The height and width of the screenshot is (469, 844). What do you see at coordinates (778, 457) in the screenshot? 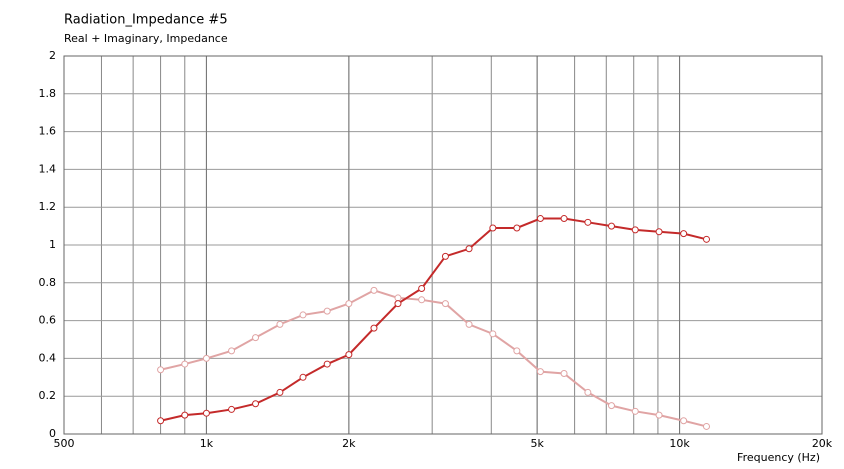
I see `x-axis-label: Frequency (Hz)` at bounding box center [778, 457].